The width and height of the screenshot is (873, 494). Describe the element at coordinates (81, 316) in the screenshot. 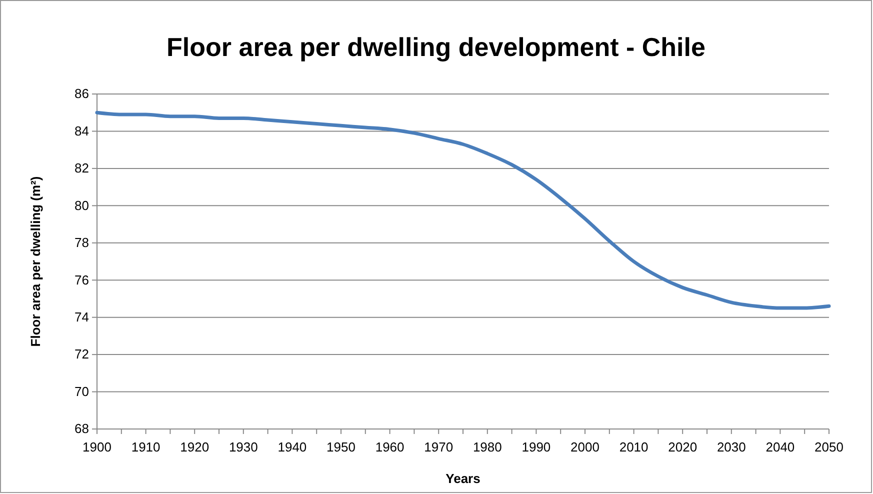

I see `y-tick-label: 74` at that location.